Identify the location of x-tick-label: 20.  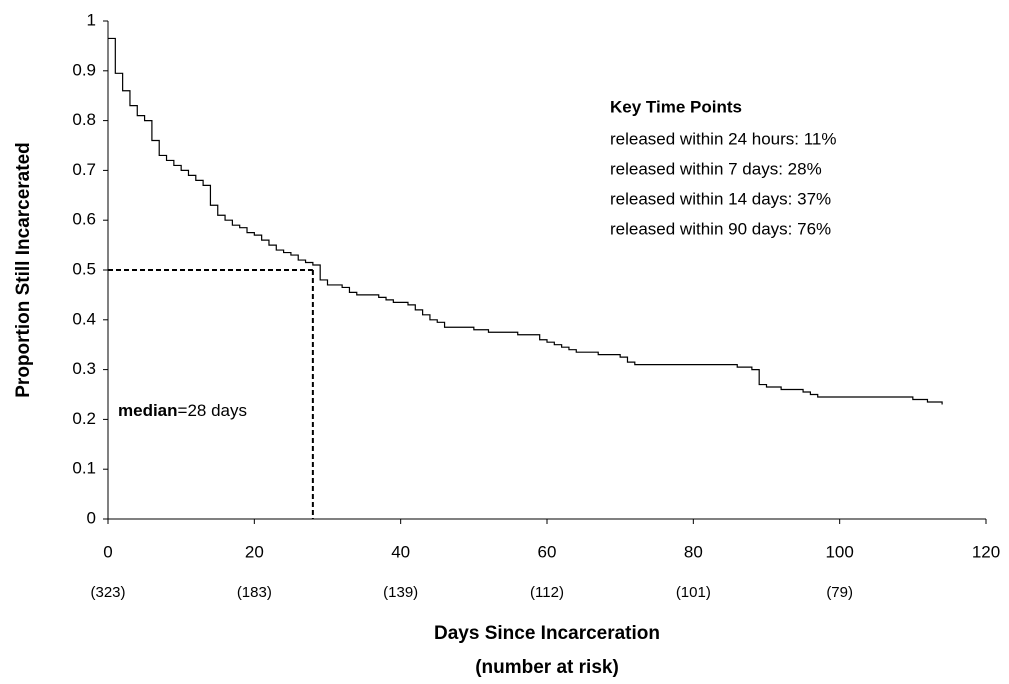
(254, 551).